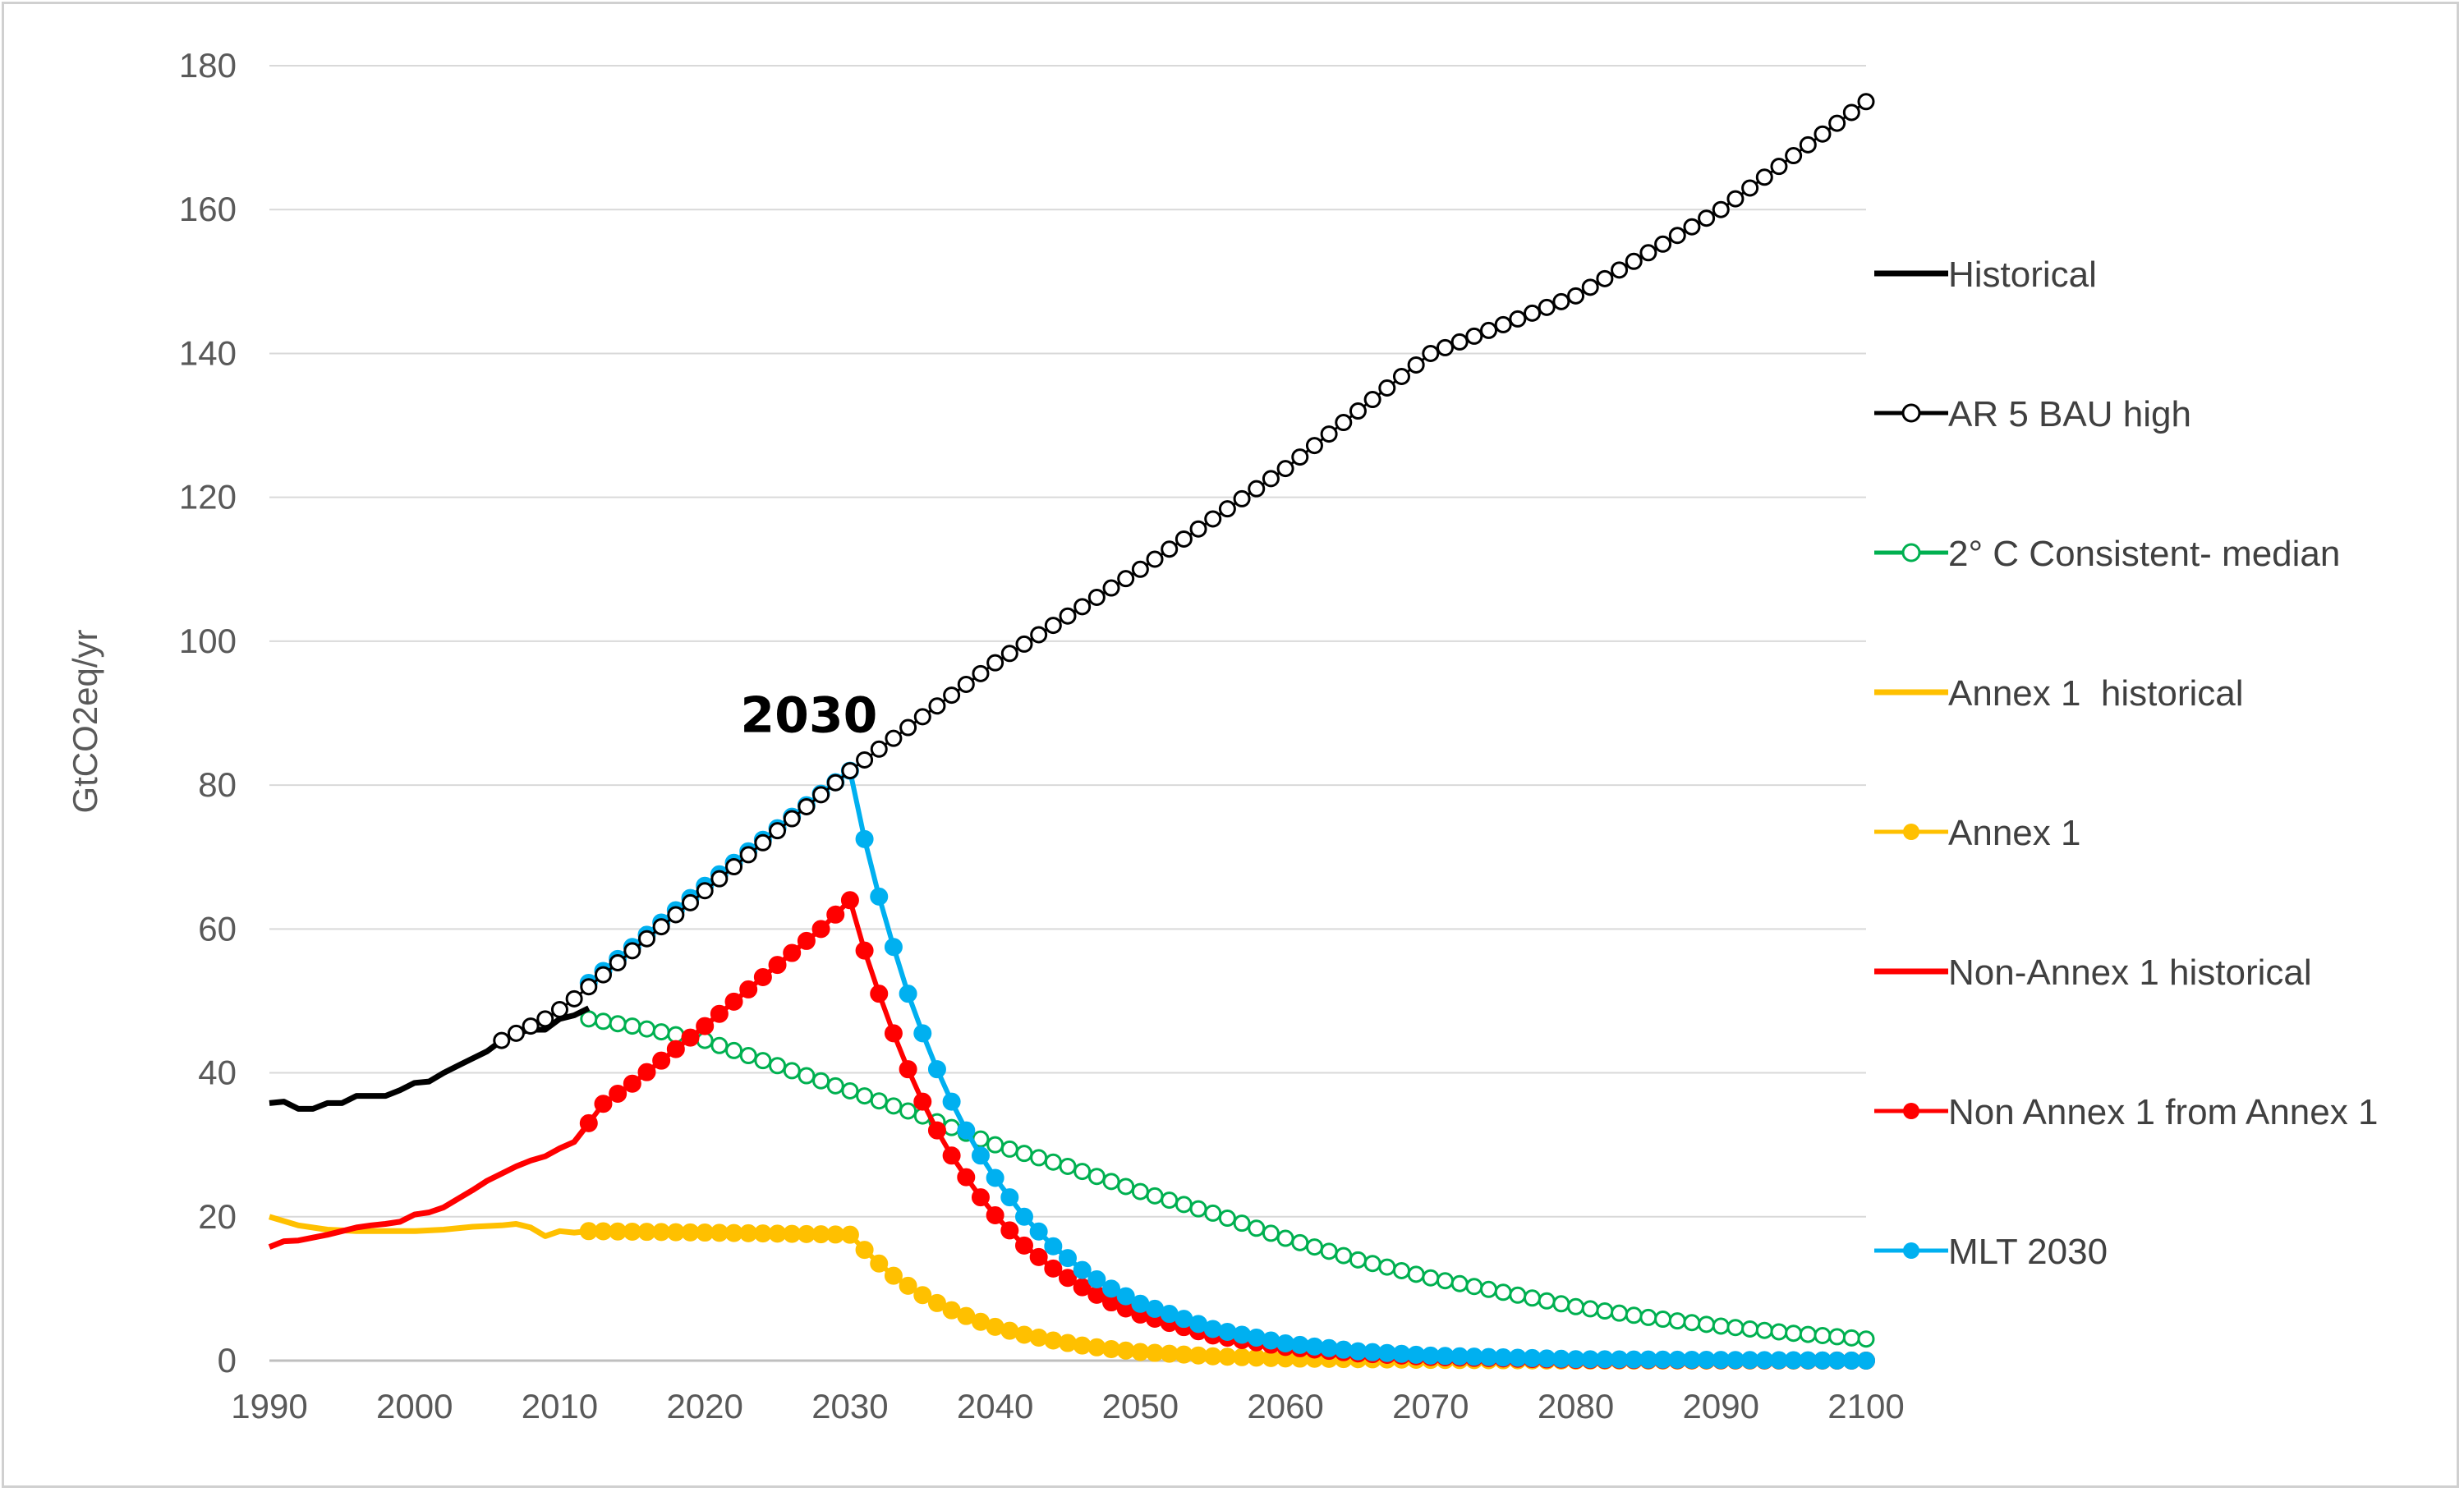  What do you see at coordinates (414, 1406) in the screenshot?
I see `x-tick-label: 2000` at bounding box center [414, 1406].